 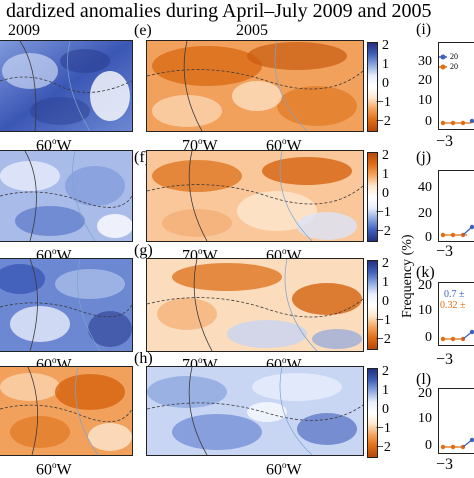 I want to click on colorbar-row4, so click(x=372, y=413).